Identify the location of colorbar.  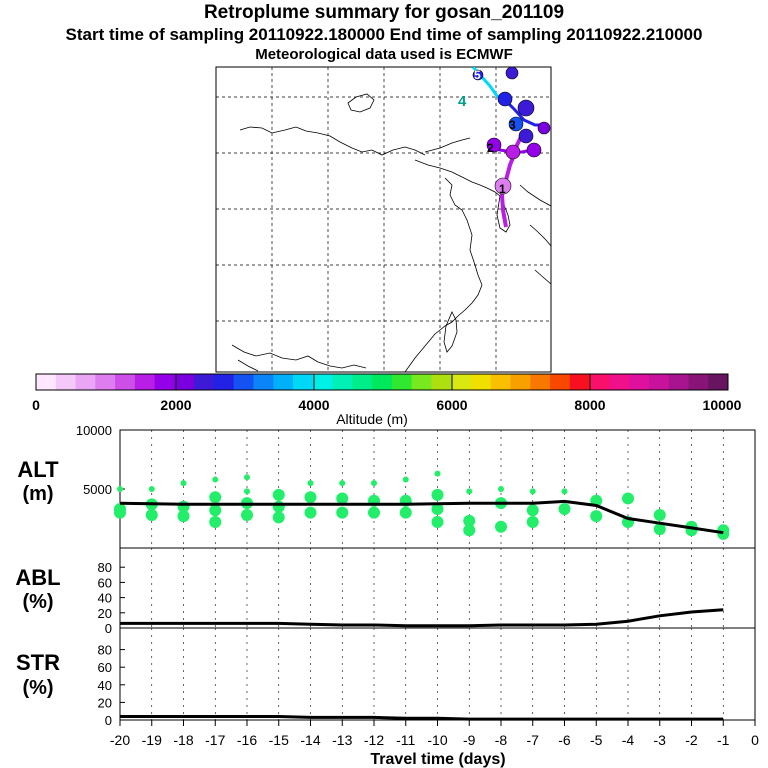
(382, 382).